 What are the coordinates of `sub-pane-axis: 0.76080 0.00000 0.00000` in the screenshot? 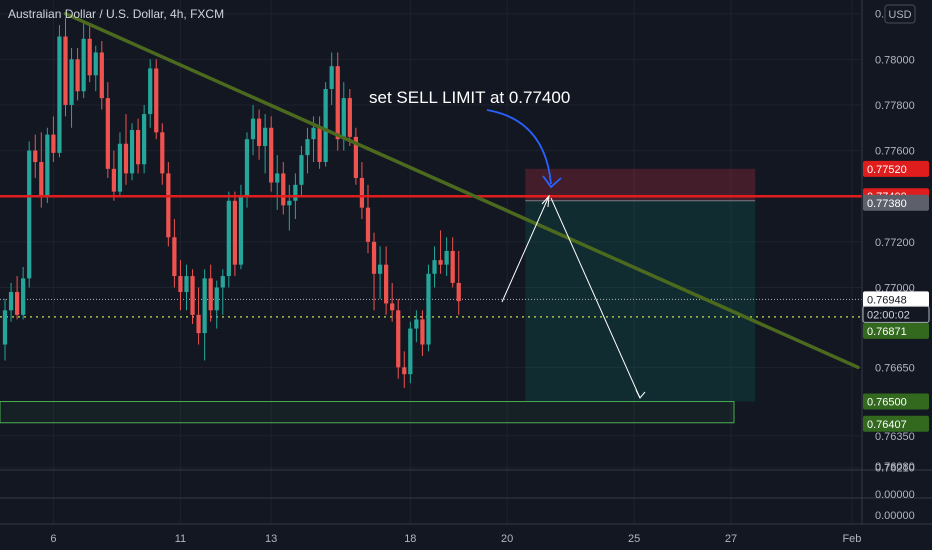 It's located at (895, 491).